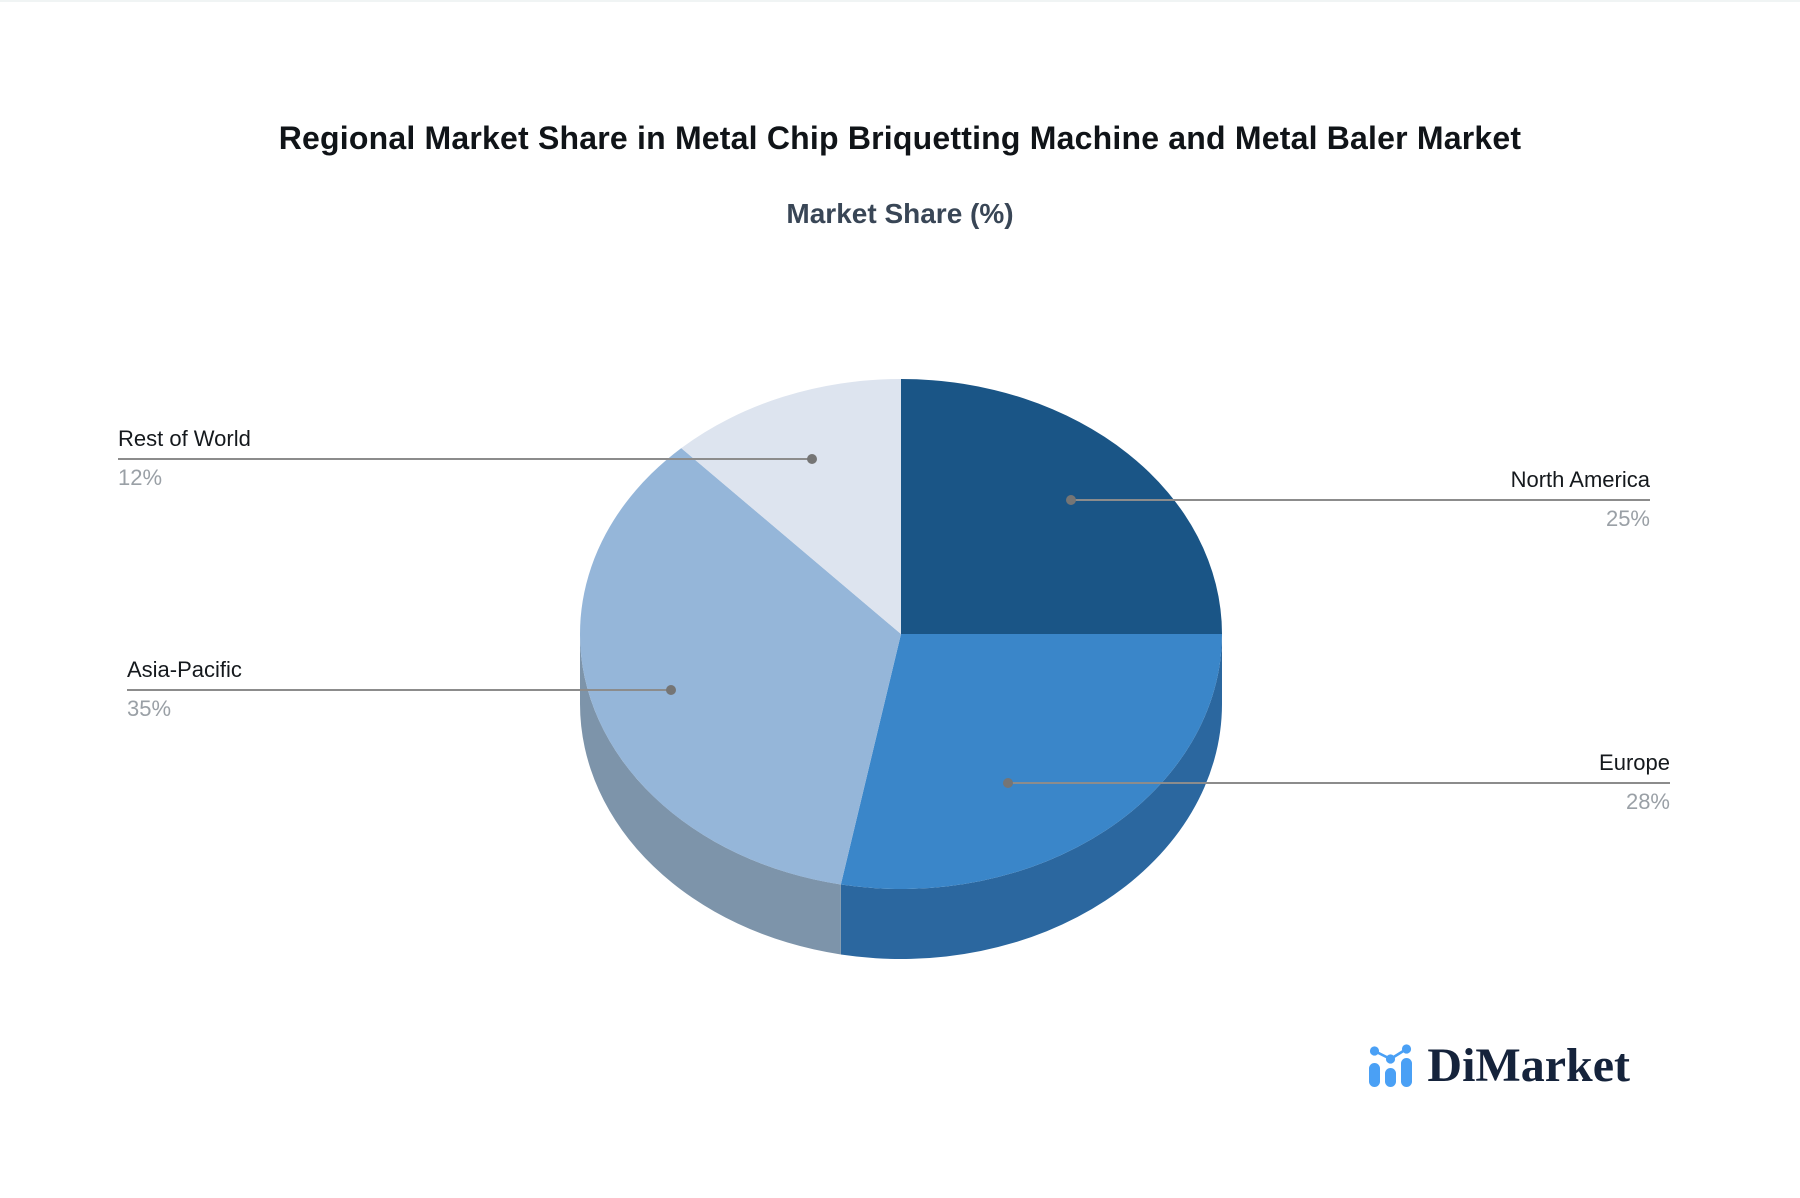 Image resolution: width=1800 pixels, height=1198 pixels. What do you see at coordinates (1634, 762) in the screenshot?
I see `slice-name-europe: Europe` at bounding box center [1634, 762].